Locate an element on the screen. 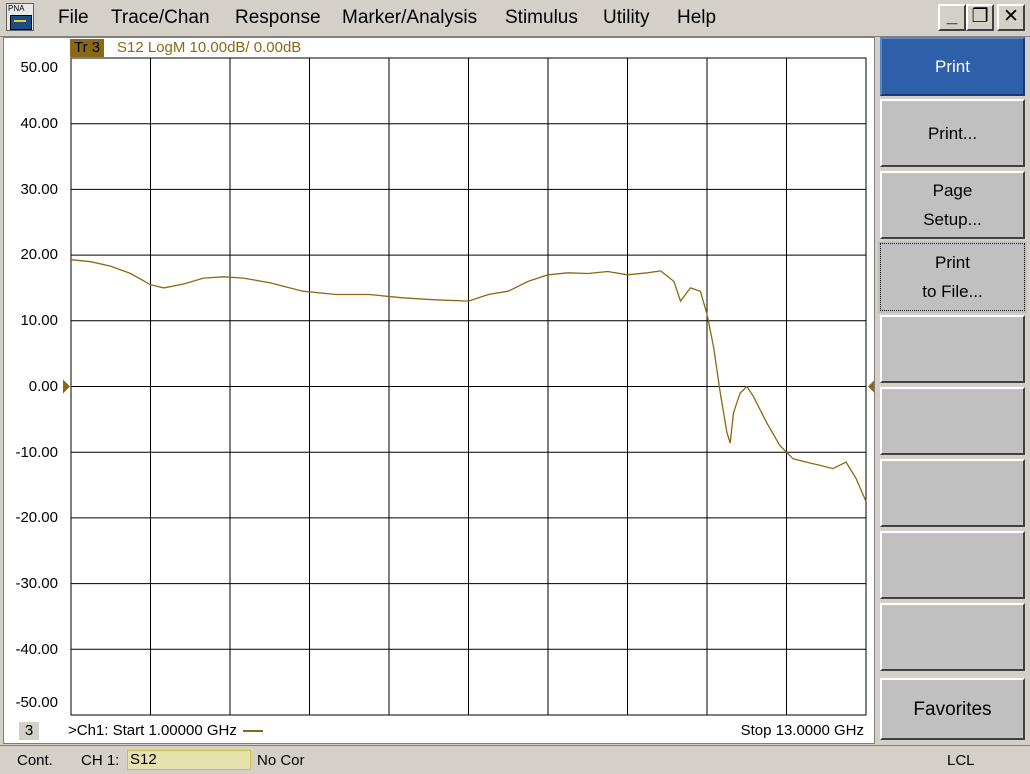  minimize-button: _ is located at coordinates (952, 17).